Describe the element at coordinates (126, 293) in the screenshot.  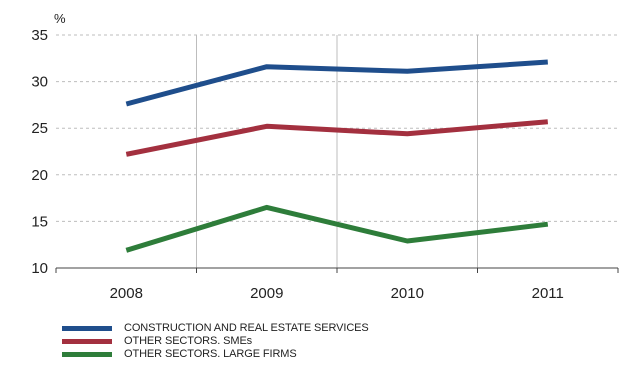
I see `x-tick-label: 2008` at that location.